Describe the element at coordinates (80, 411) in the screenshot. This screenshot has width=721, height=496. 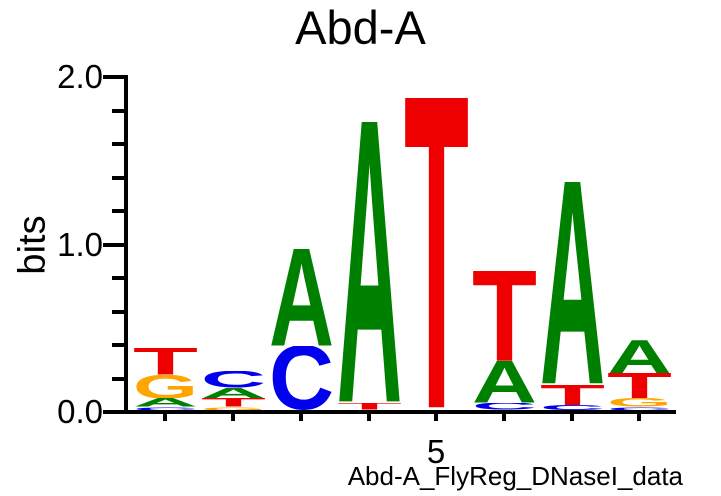
I see `y-tick-label: 0.0` at that location.